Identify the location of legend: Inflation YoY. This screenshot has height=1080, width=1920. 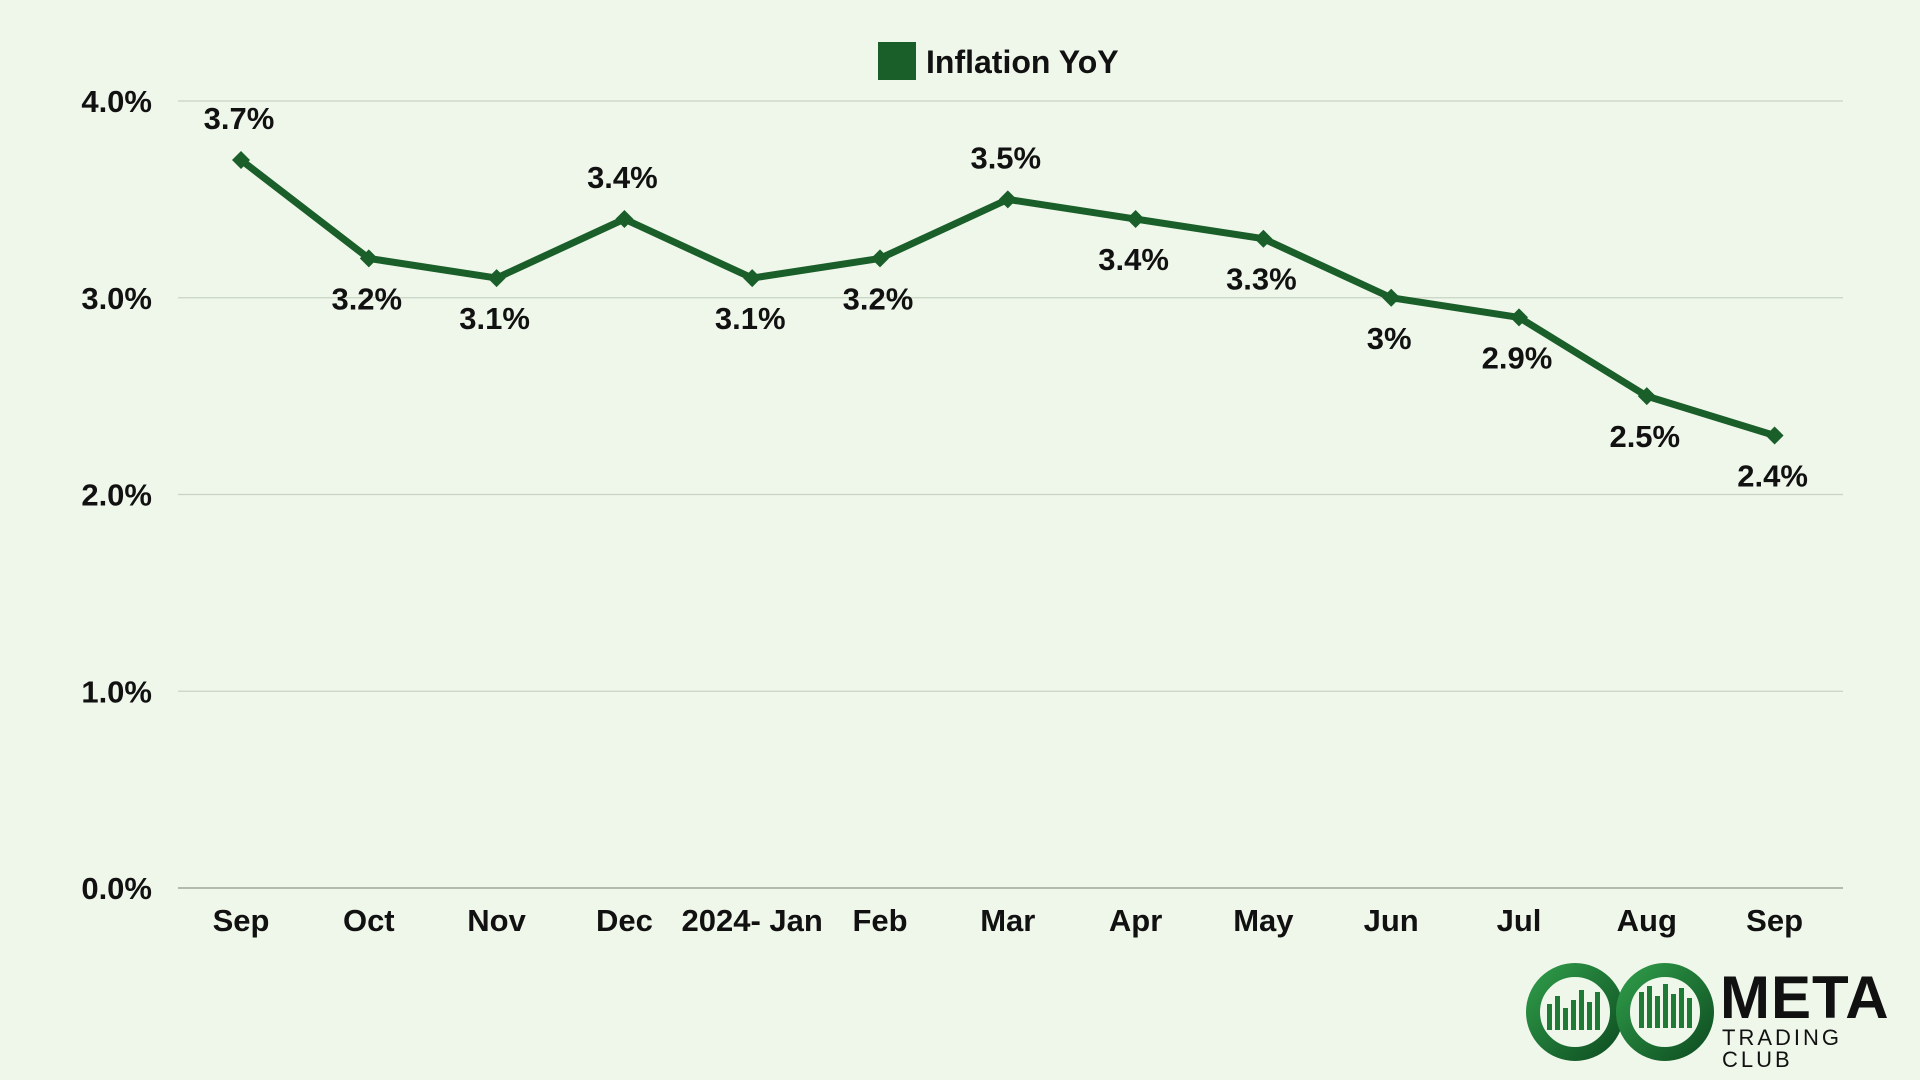
(998, 61).